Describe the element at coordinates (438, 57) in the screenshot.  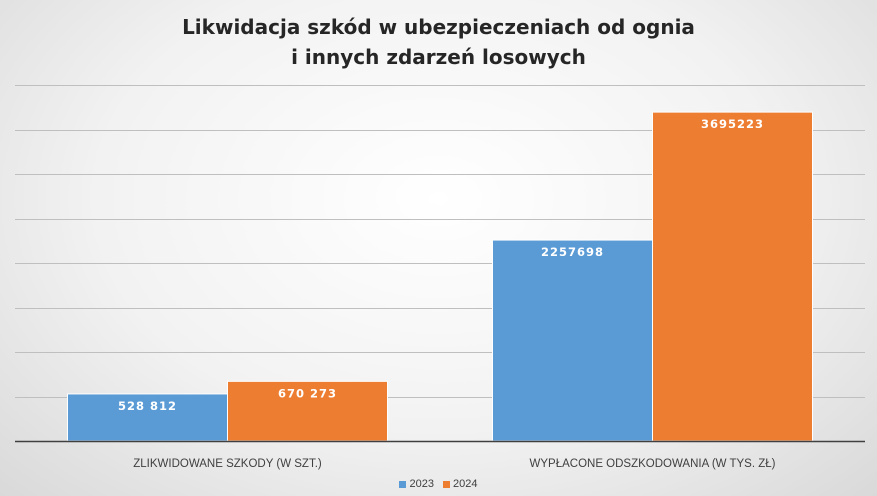
I see `chart-title-line-2: i innych zdarzeń losowych` at that location.